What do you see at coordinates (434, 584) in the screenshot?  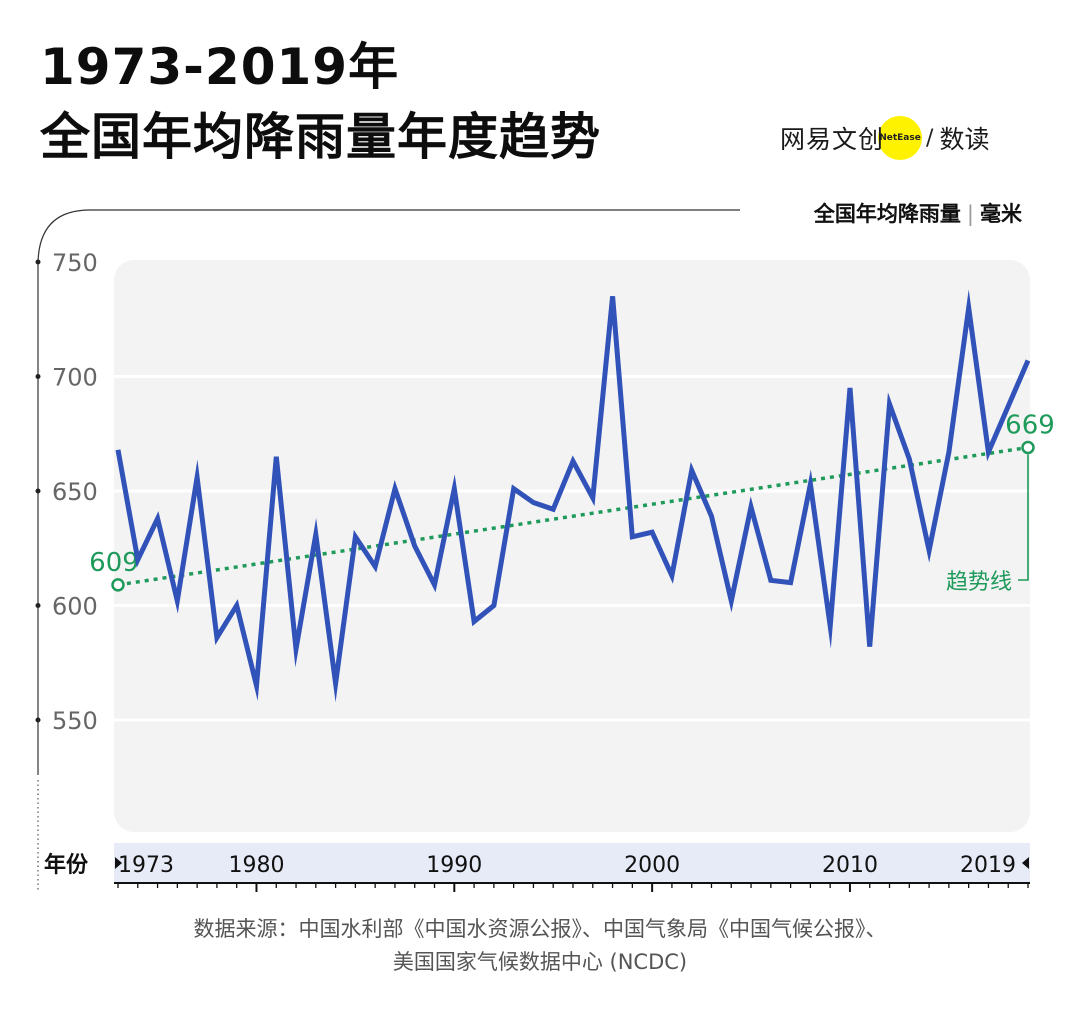 I see `data-point-1989` at bounding box center [434, 584].